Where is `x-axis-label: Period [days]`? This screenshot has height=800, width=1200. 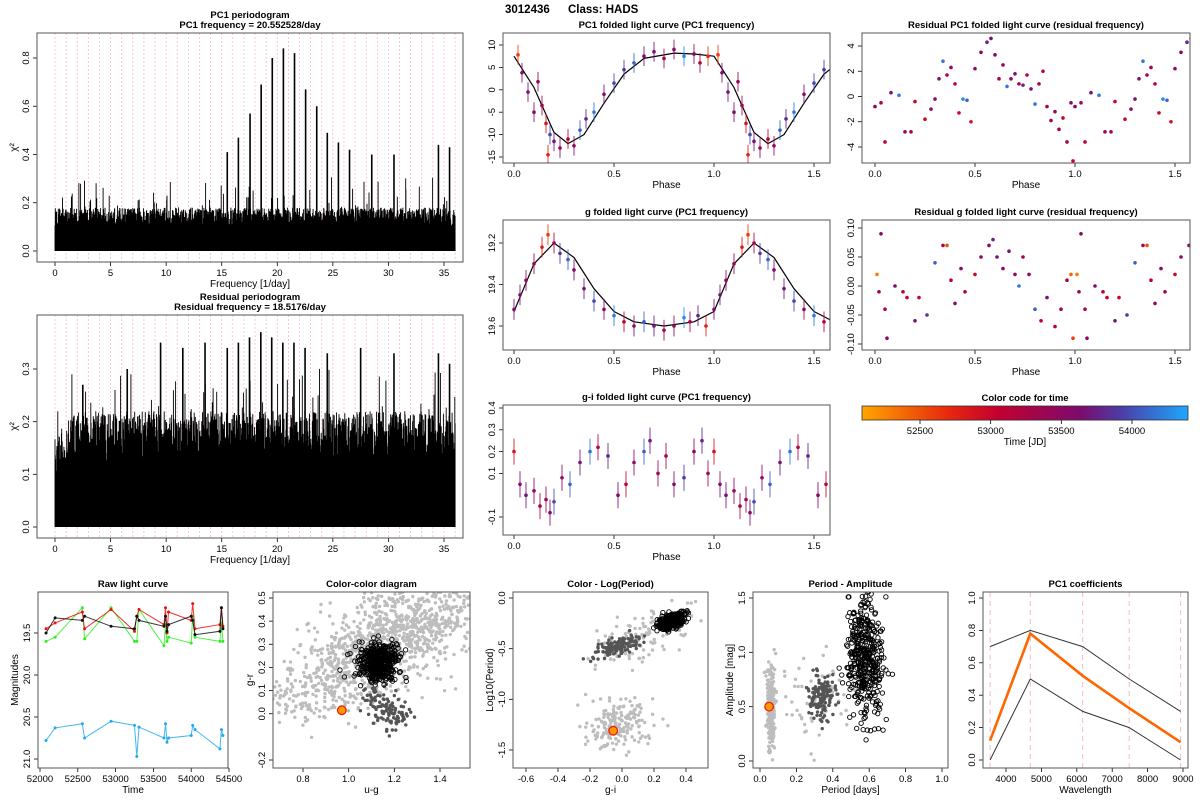 x-axis-label: Period [days] is located at coordinates (850, 790).